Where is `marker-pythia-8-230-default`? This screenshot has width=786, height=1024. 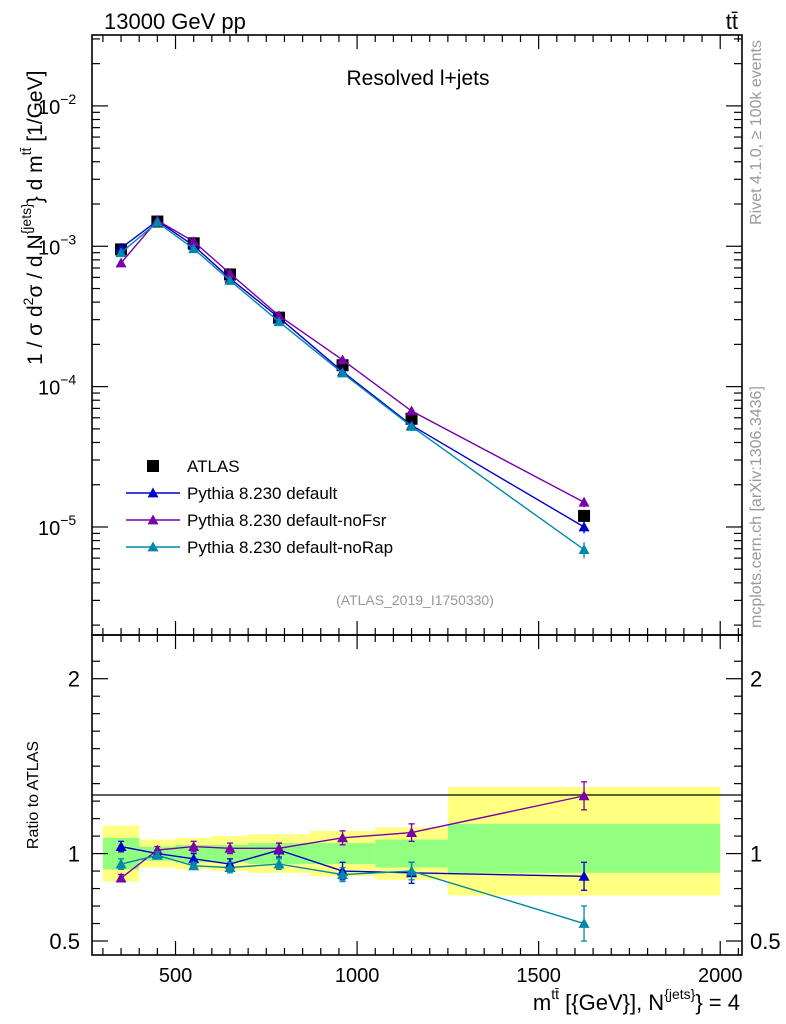
marker-pythia-8-230-default is located at coordinates (584, 526).